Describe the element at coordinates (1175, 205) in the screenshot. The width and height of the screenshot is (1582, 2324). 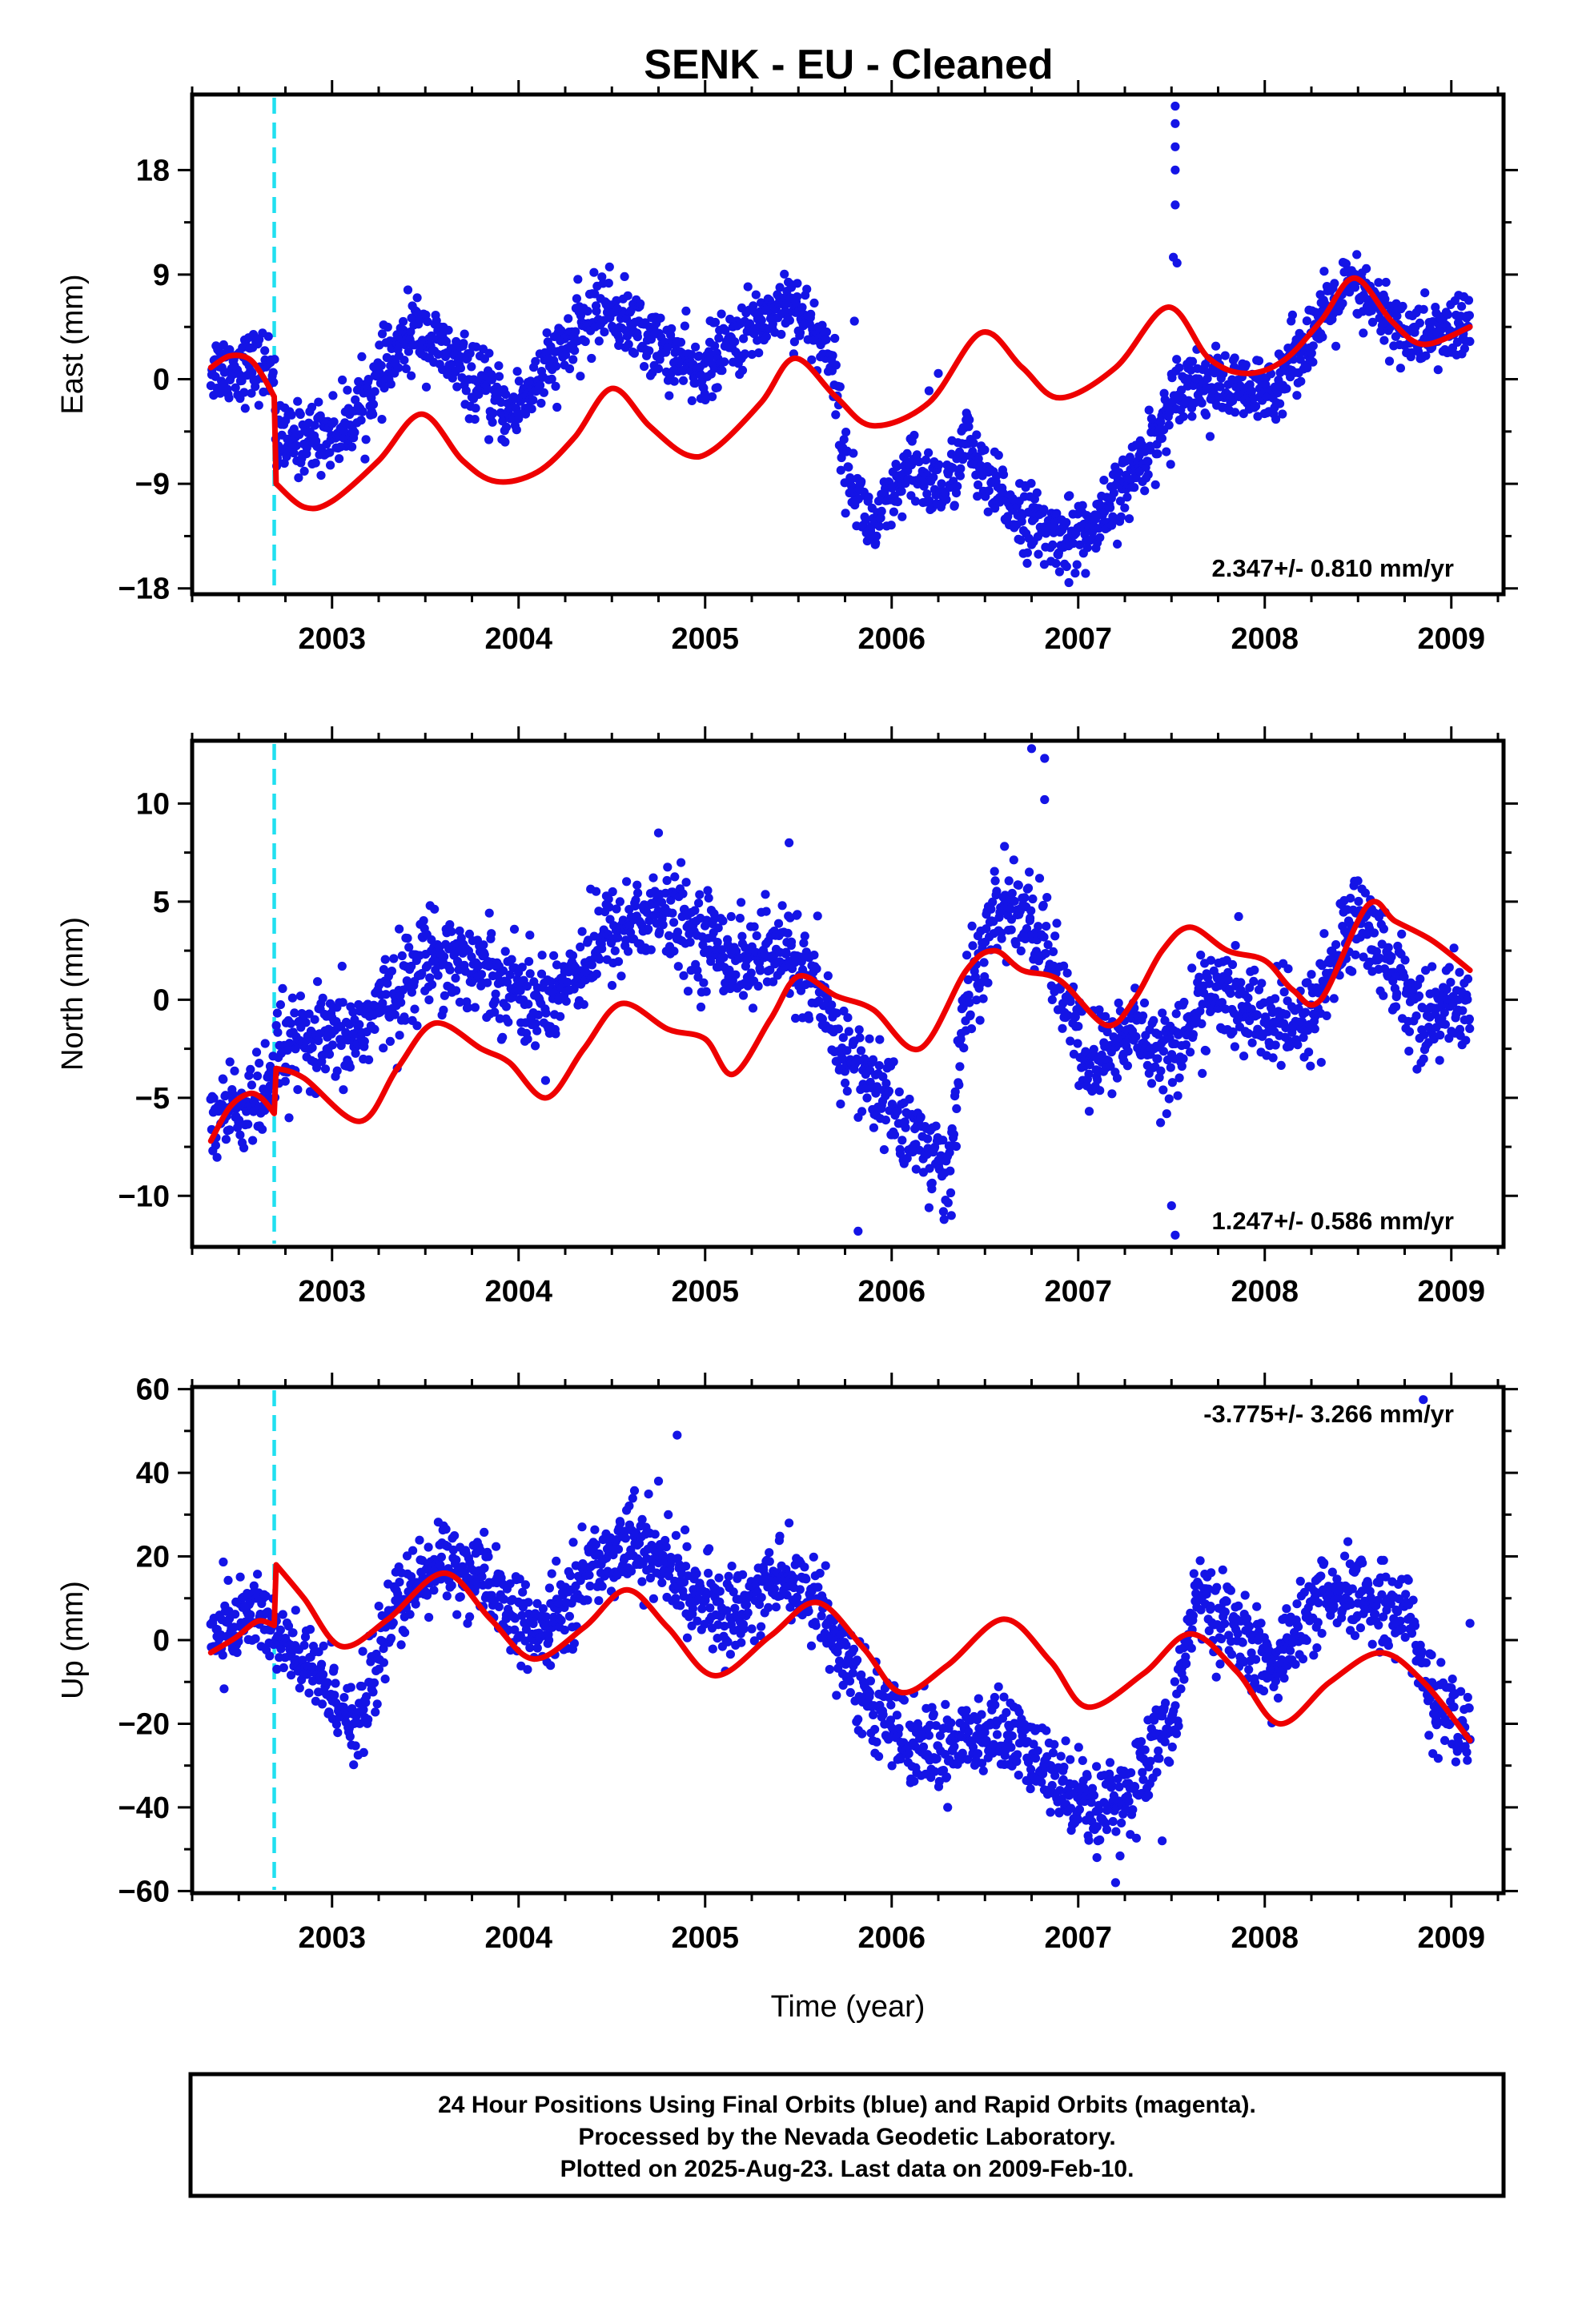
I see `east-outlier-point` at that location.